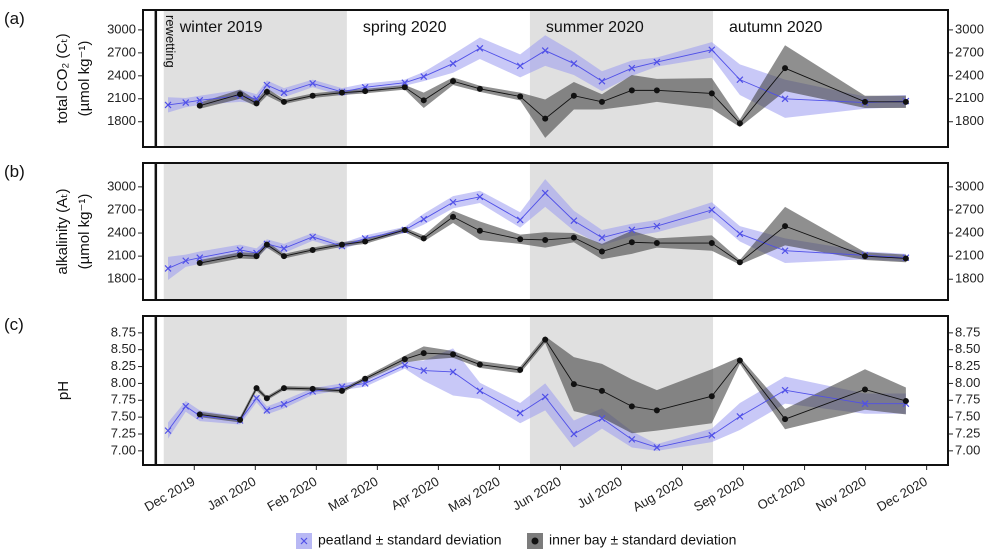 The width and height of the screenshot is (987, 558). What do you see at coordinates (719, 494) in the screenshot?
I see `x-tick-label: Sep 2020` at bounding box center [719, 494].